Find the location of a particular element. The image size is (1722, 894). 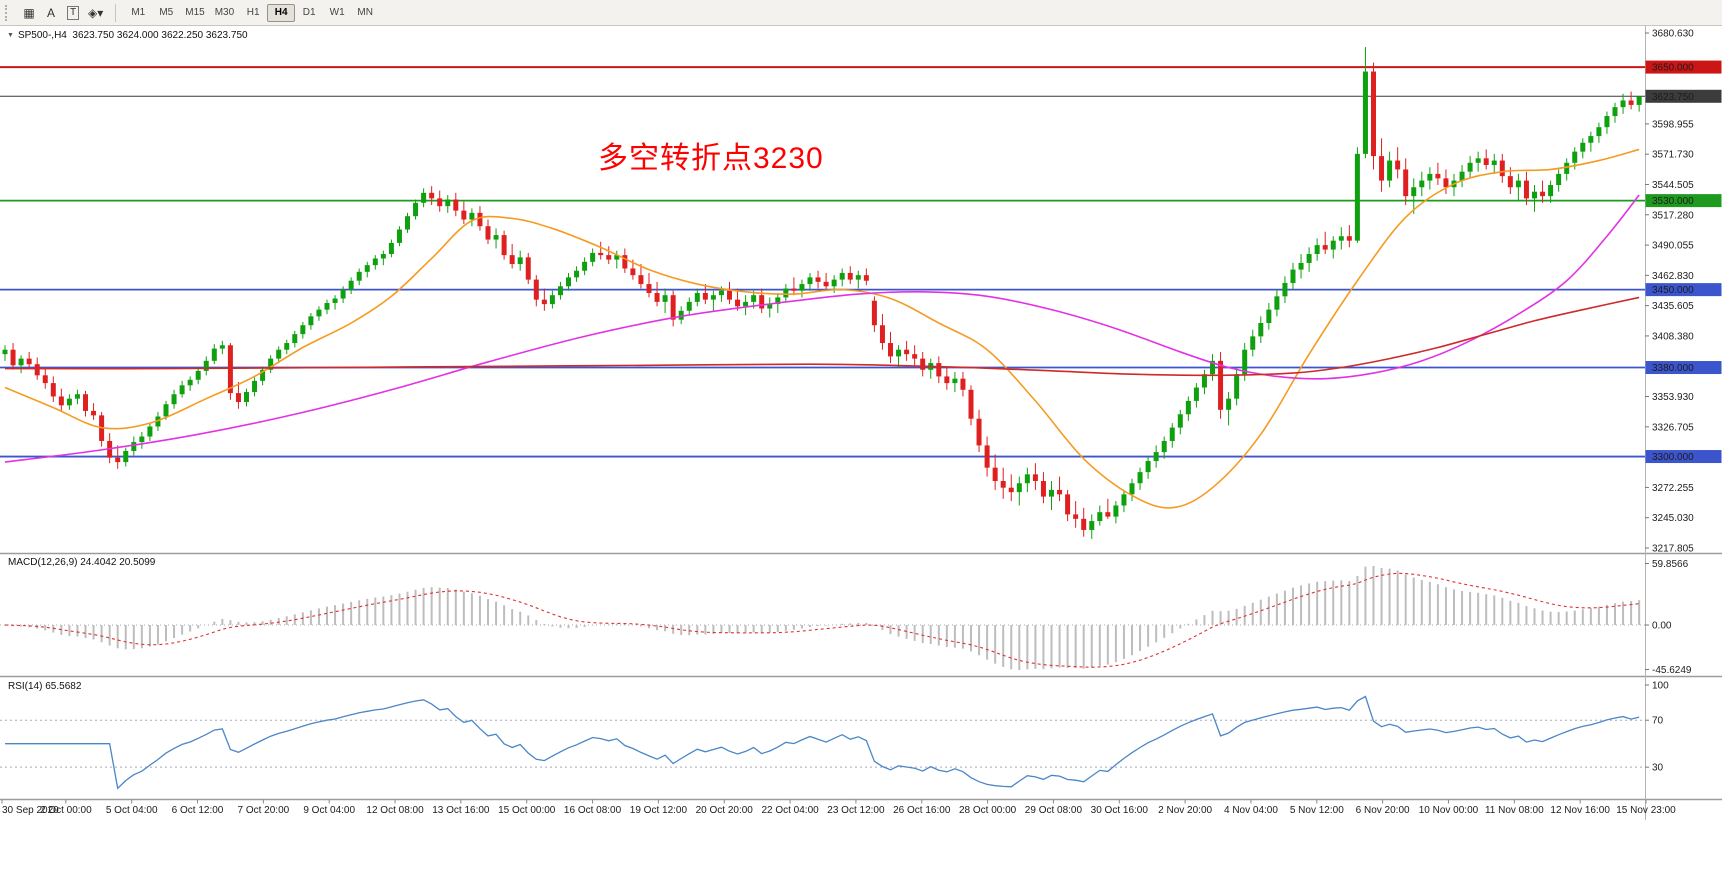

x-axis-label: 26 Oct 16:00 is located at coordinates (922, 810).